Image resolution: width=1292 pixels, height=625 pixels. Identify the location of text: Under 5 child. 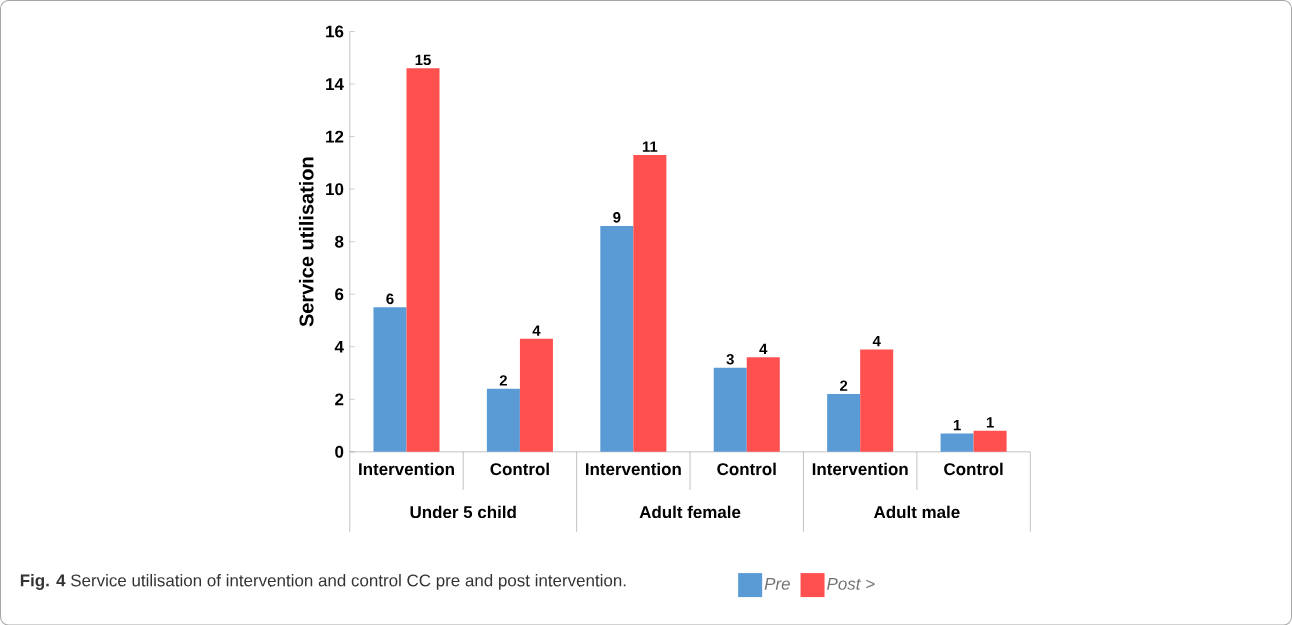
(463, 511).